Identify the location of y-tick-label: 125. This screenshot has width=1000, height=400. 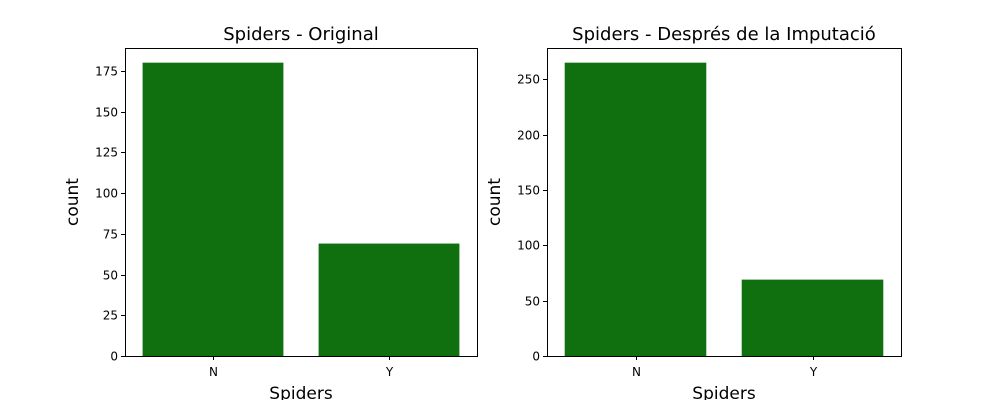
(106, 153).